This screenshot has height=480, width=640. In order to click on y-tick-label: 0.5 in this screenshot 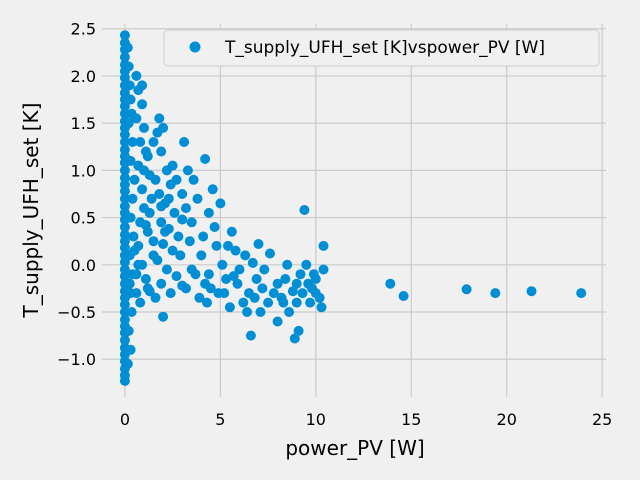, I will do `click(83, 218)`.